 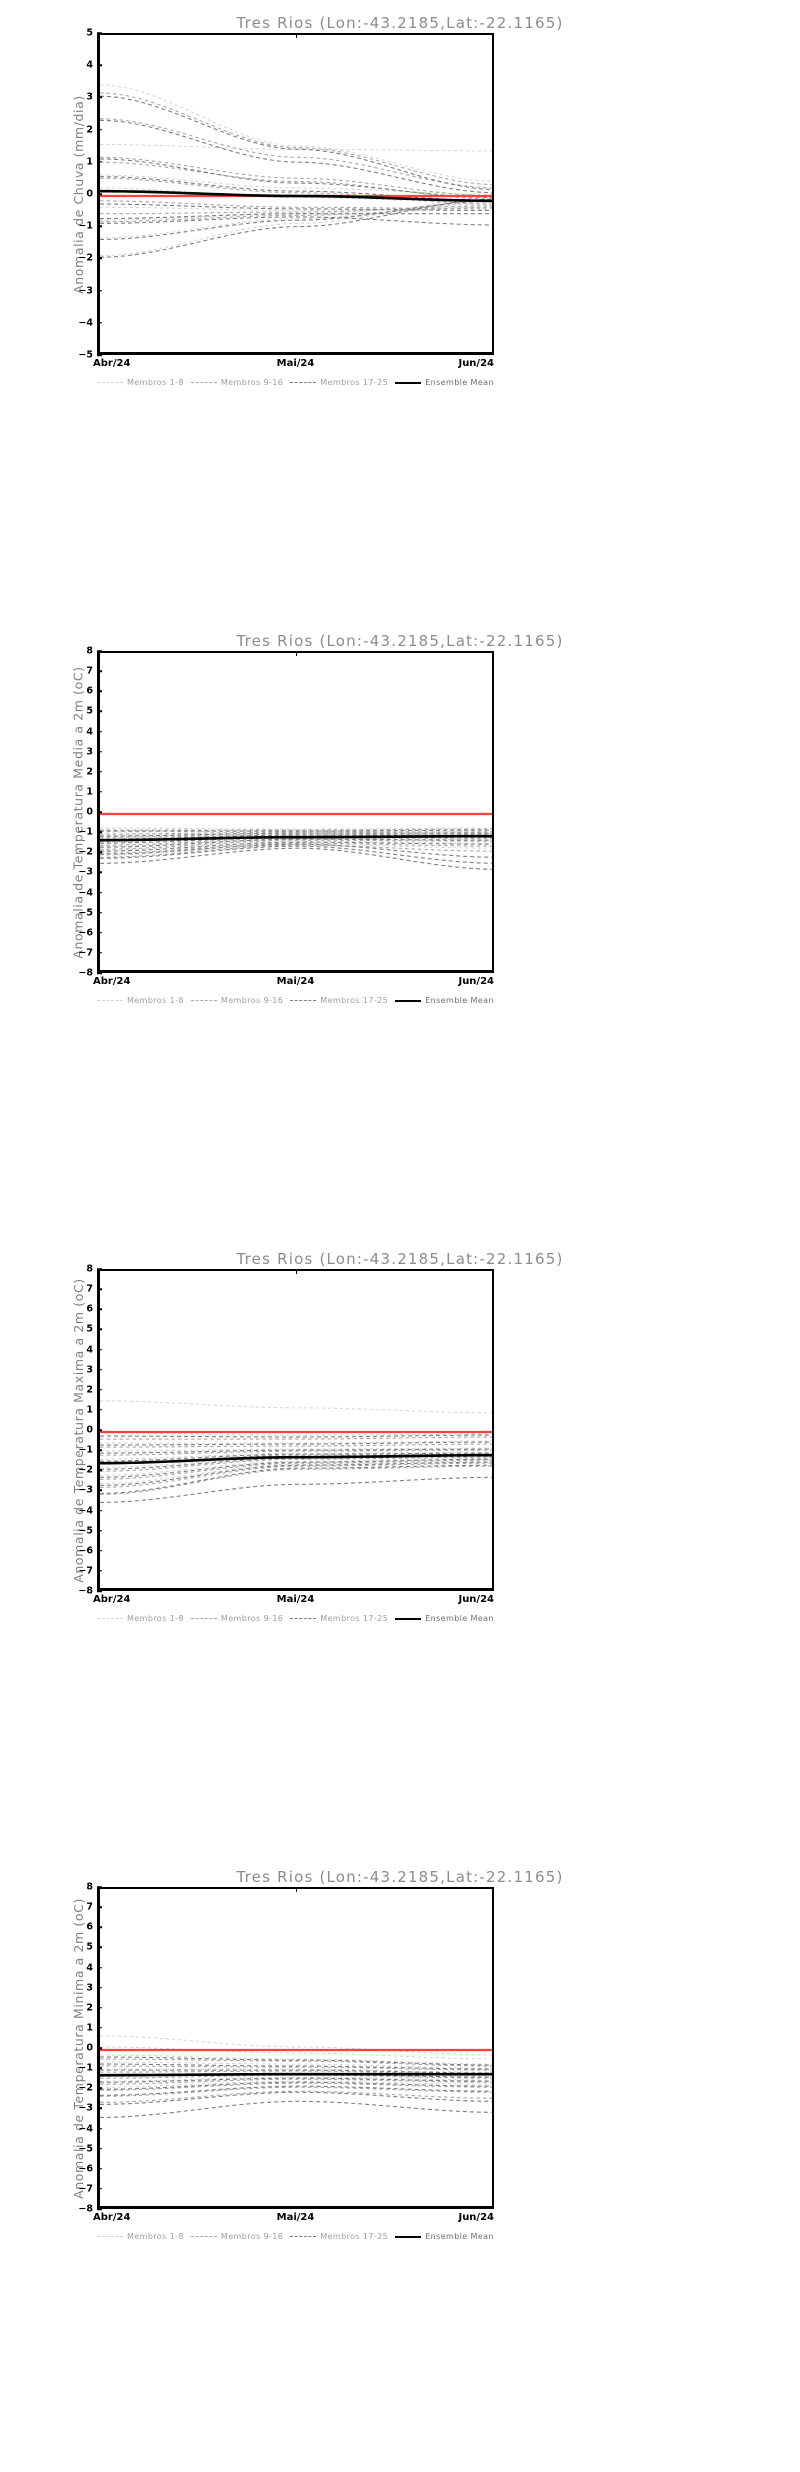 What do you see at coordinates (89, 33) in the screenshot?
I see `y-tick-label: 5` at bounding box center [89, 33].